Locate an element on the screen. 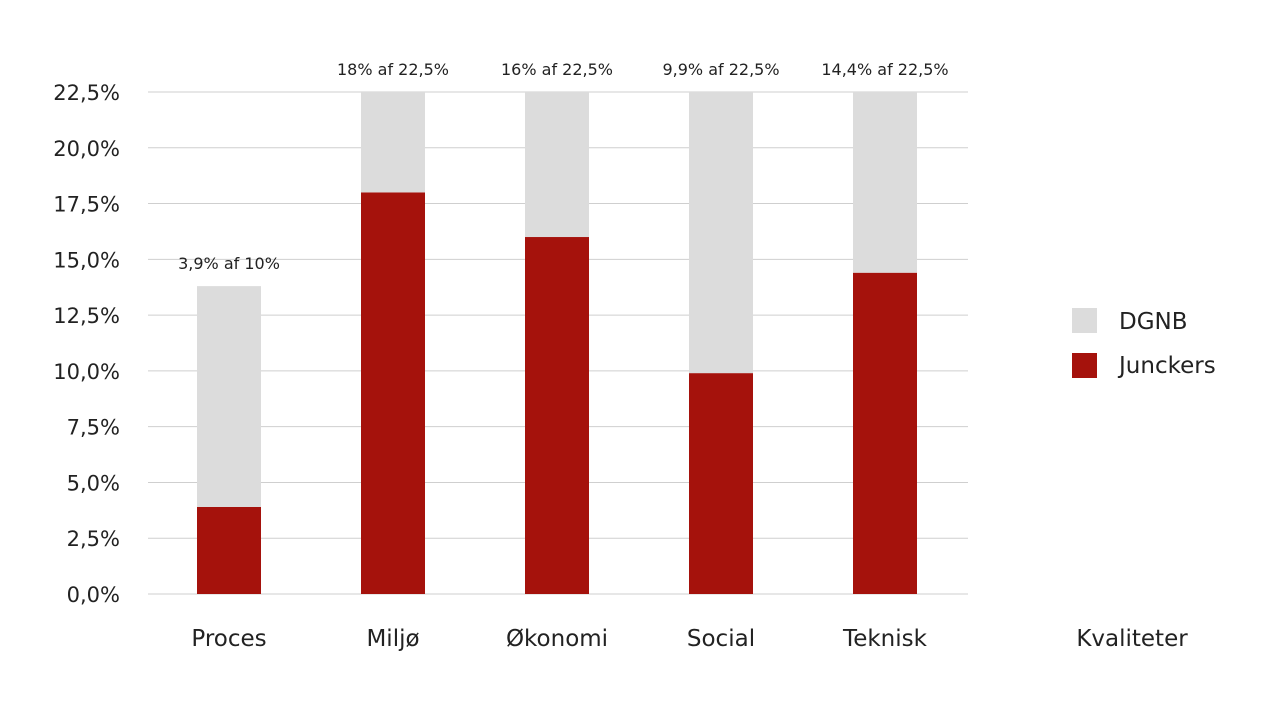  bar-data-label: 18% af 22,5% is located at coordinates (393, 69).